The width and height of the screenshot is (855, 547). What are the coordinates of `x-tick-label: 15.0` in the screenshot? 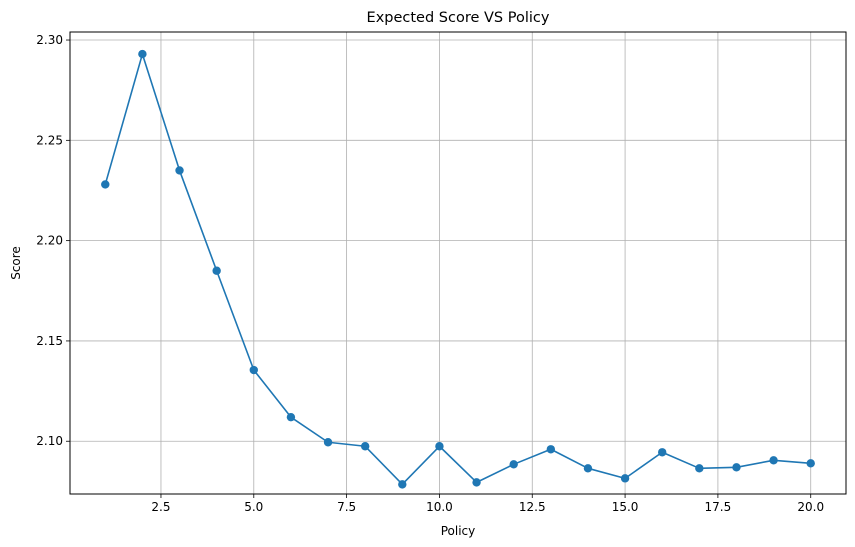 It's located at (625, 507).